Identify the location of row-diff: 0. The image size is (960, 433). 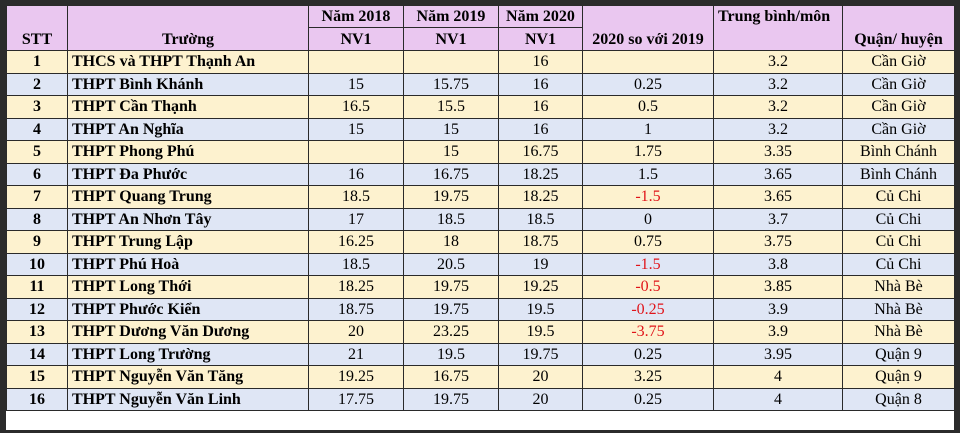
(648, 219).